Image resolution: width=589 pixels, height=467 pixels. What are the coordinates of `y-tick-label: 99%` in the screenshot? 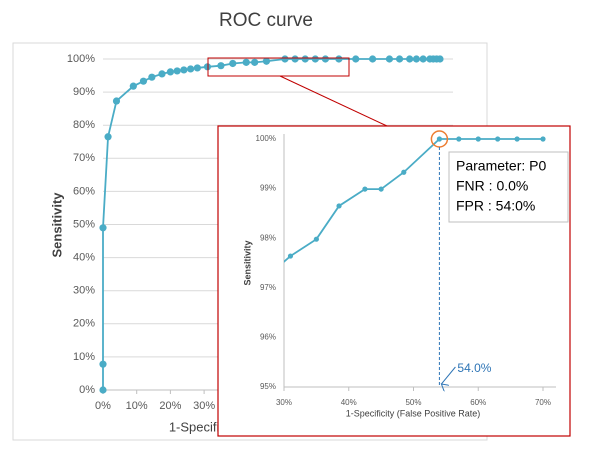 It's located at (268, 188).